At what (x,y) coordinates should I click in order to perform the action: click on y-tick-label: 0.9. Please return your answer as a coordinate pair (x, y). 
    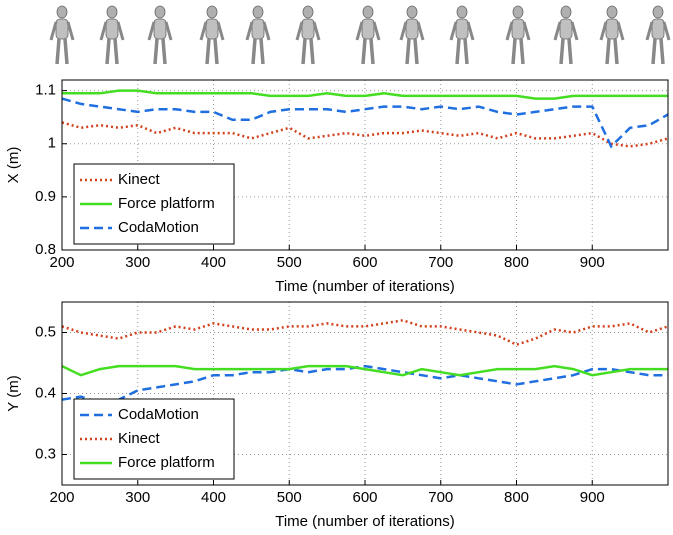
    Looking at the image, I should click on (45, 196).